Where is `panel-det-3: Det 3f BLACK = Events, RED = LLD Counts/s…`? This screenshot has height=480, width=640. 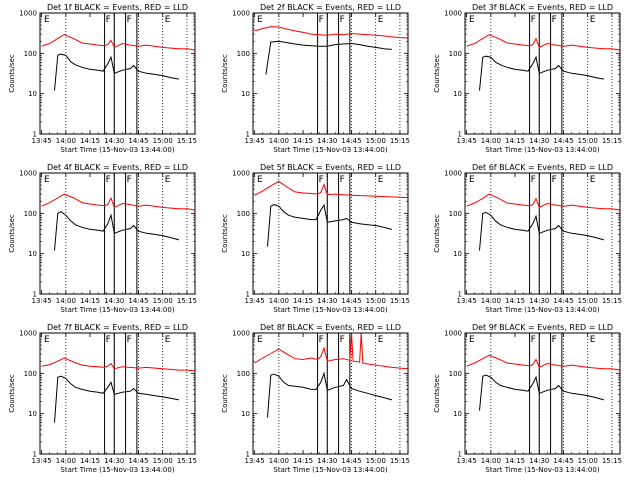 panel-det-3: Det 3f BLACK = Events, RED = LLD Counts/s… is located at coordinates (527, 78).